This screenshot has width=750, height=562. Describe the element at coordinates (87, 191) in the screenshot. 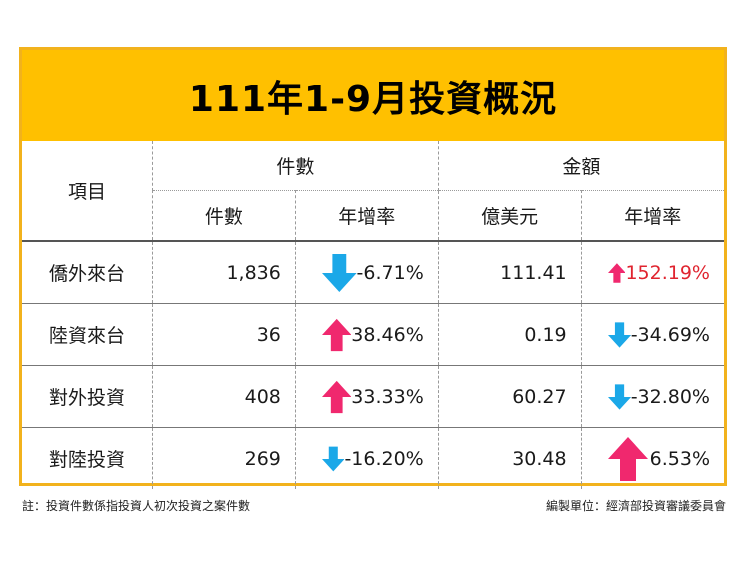

I see `header-item: 項目` at that location.